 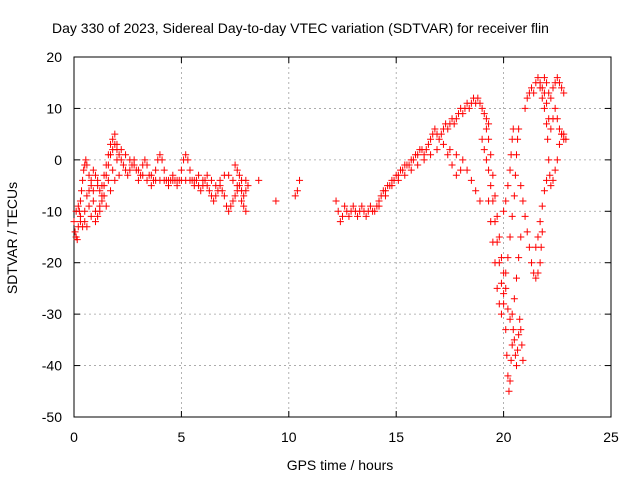 I want to click on y-tick-label: -10, so click(x=52, y=211).